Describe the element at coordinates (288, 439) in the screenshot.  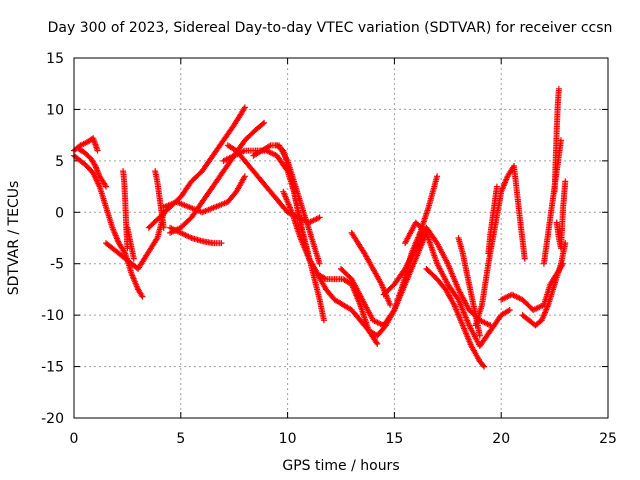
I see `x-tick-label: 10` at that location.